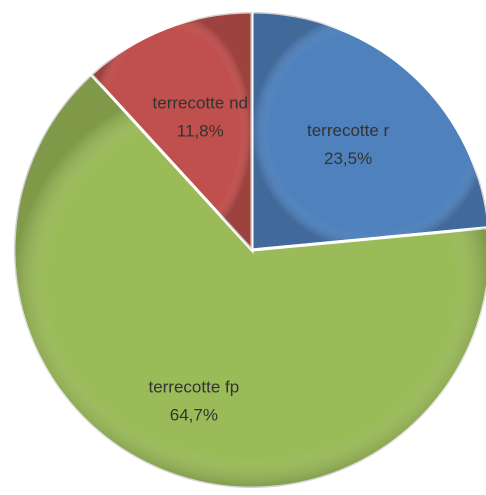  Describe the element at coordinates (348, 158) in the screenshot. I see `slice-value-label: 23,5%` at that location.